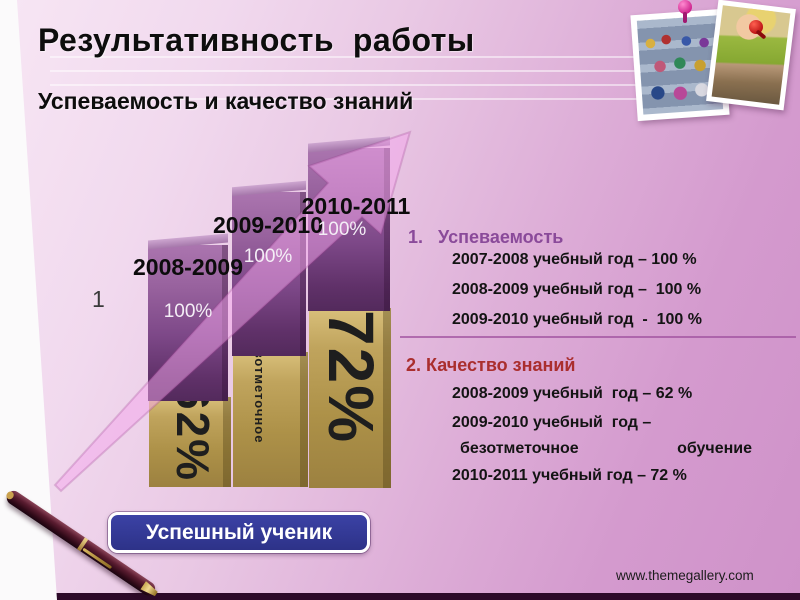 The height and width of the screenshot is (600, 800). I want to click on slide-subtitle: Успеваемость и качество знаний, so click(226, 101).